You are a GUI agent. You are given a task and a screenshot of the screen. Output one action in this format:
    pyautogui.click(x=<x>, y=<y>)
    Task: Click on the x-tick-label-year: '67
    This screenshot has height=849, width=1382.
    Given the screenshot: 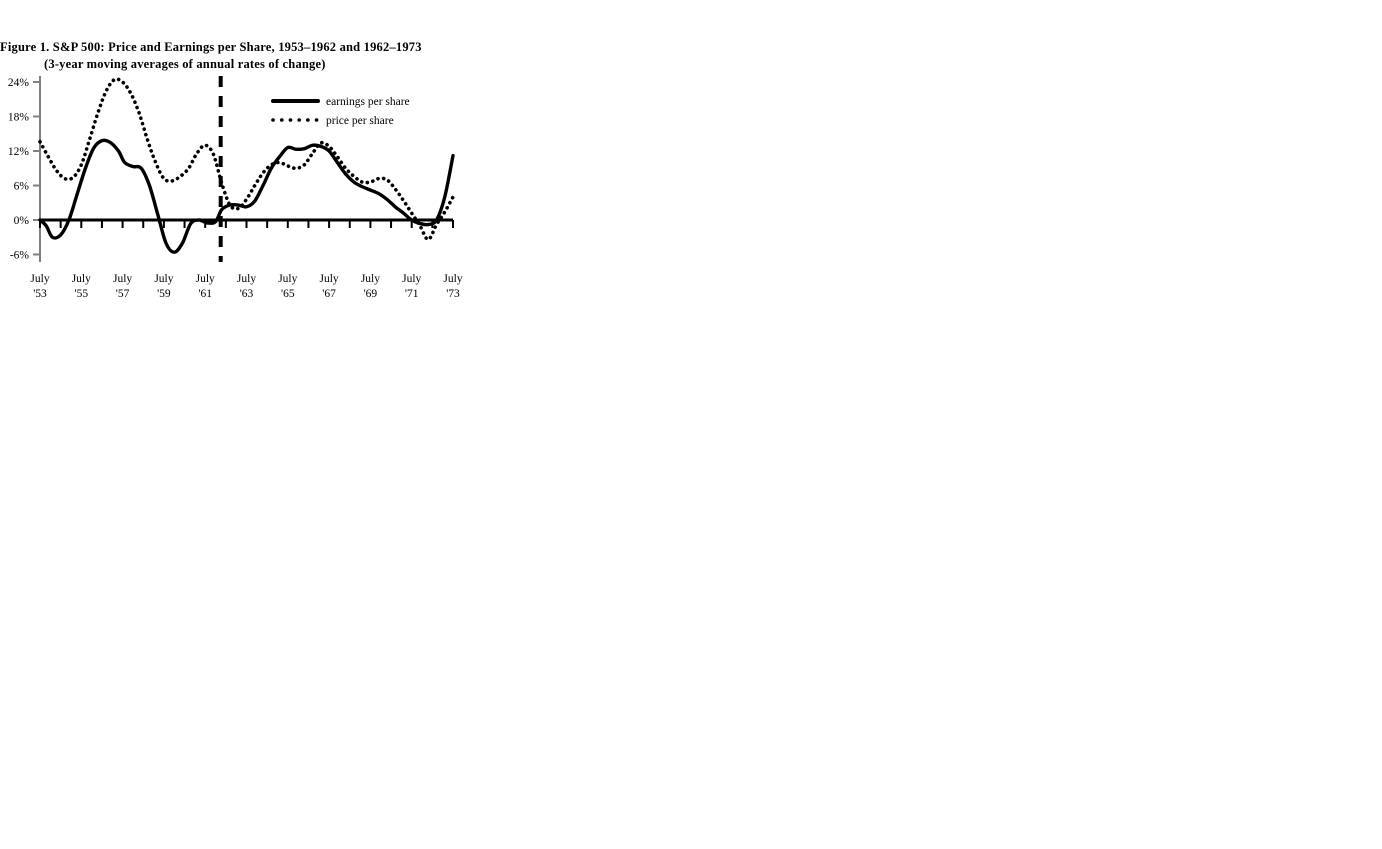 What is the action you would take?
    pyautogui.click(x=329, y=294)
    